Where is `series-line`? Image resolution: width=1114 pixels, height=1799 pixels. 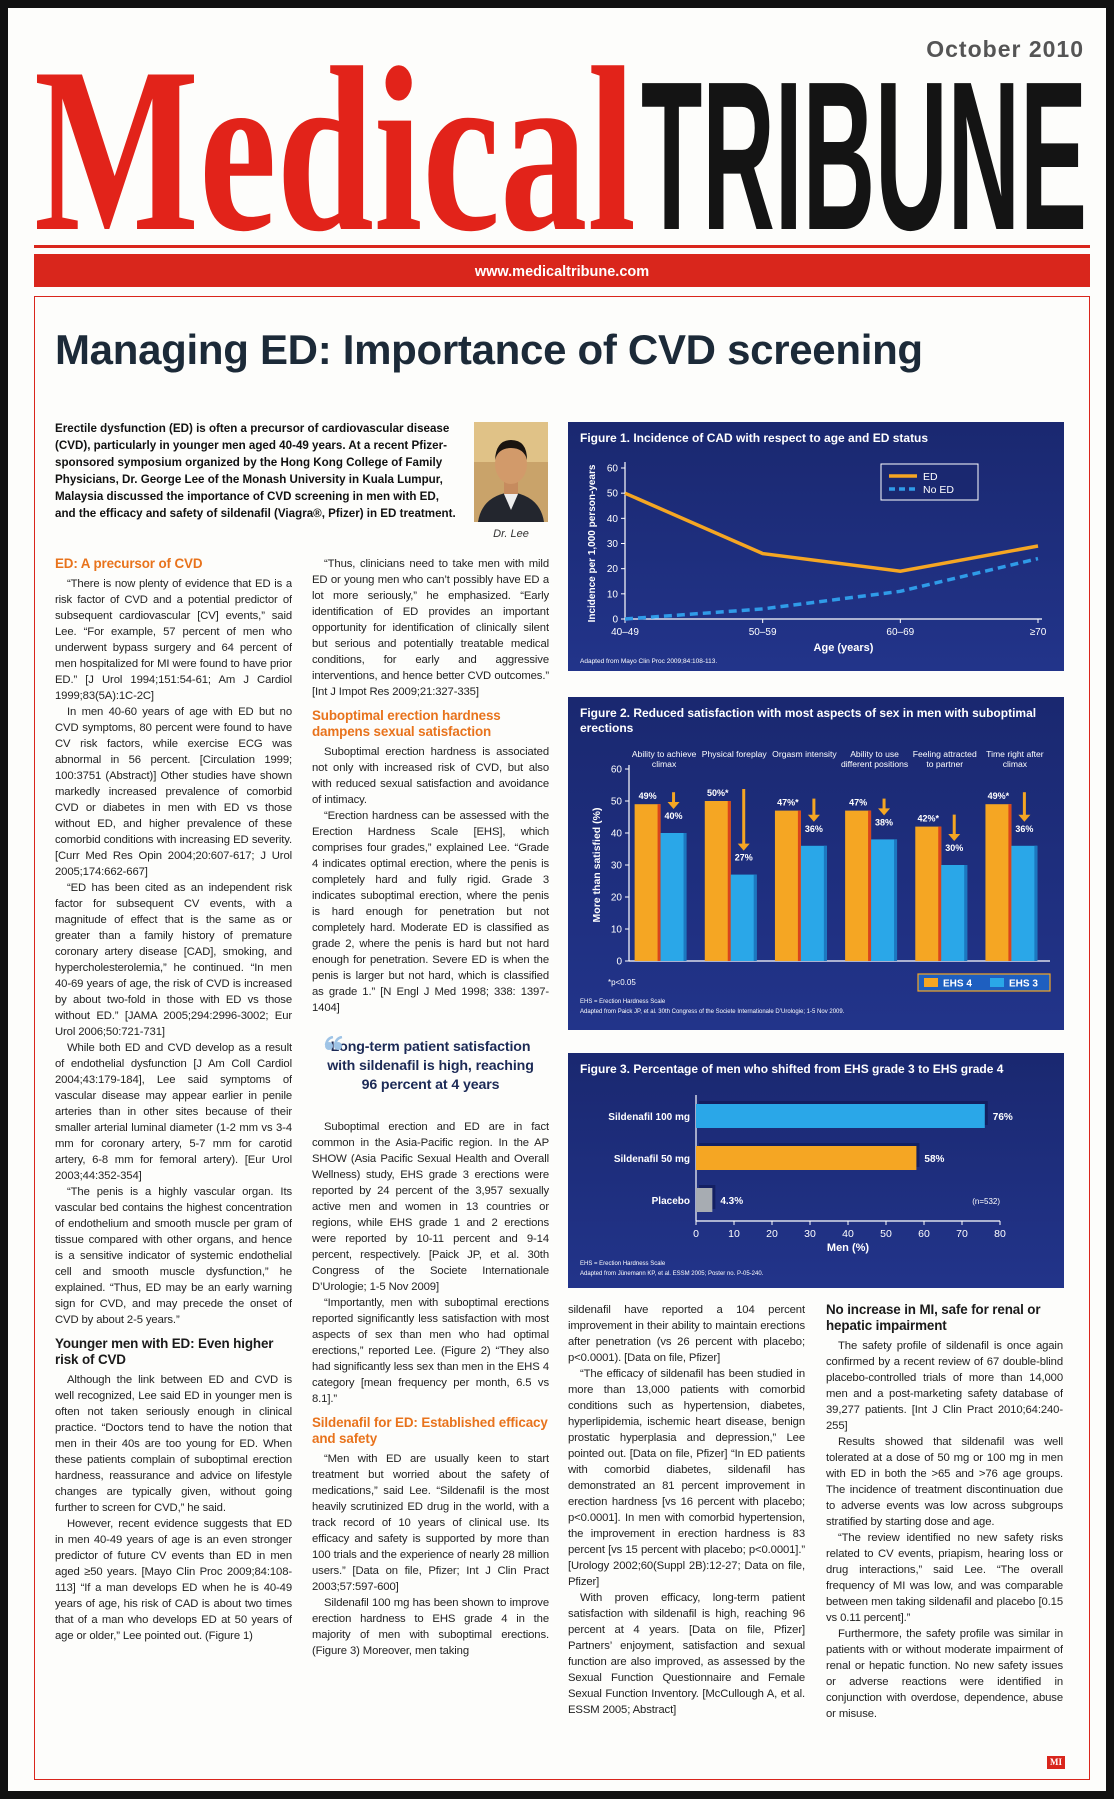
series-line is located at coordinates (831, 588).